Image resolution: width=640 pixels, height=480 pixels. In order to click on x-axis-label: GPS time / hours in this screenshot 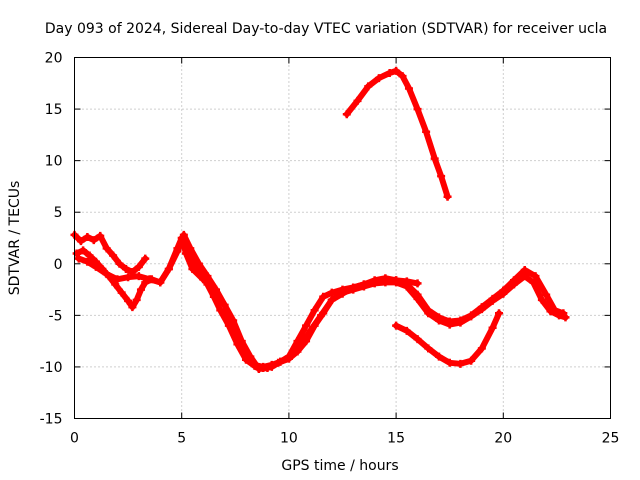, I will do `click(339, 466)`.